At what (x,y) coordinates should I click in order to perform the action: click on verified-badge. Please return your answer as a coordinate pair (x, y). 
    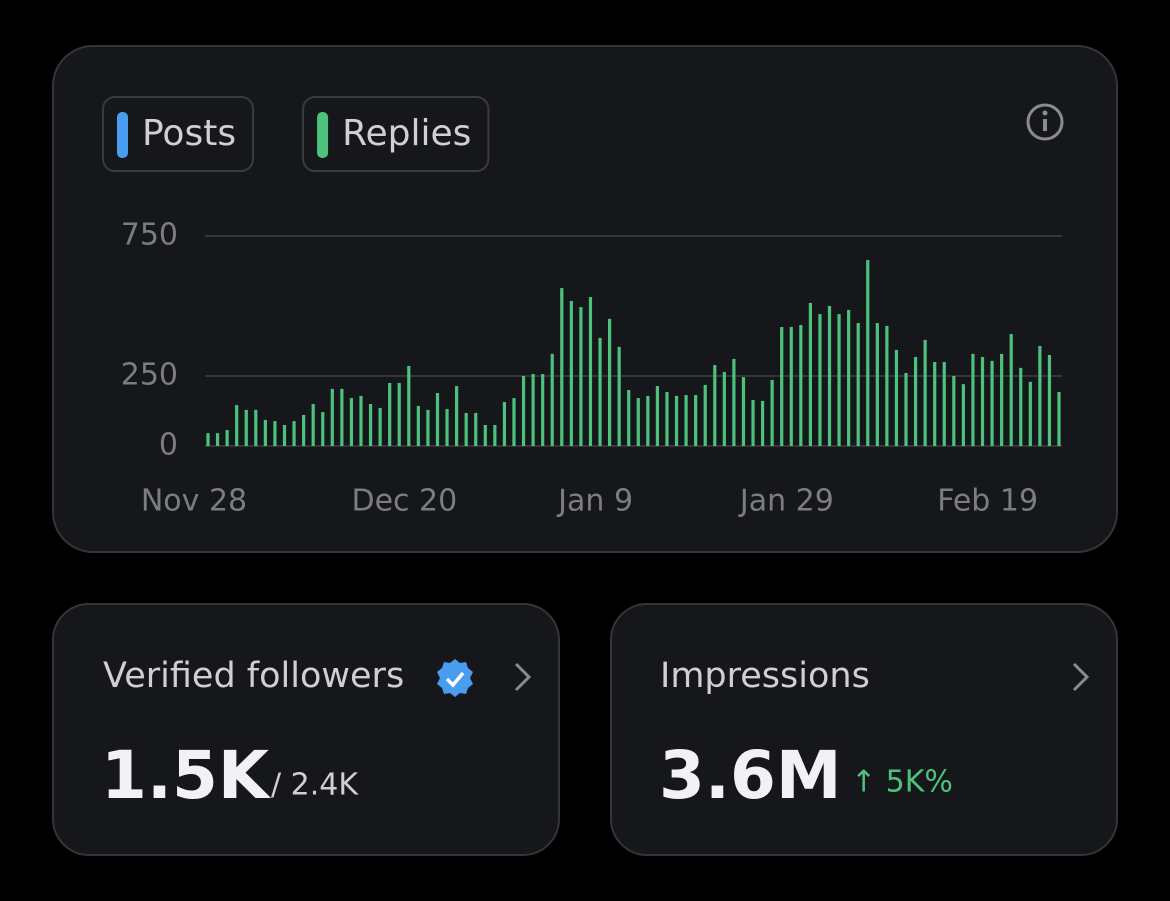
    Looking at the image, I should click on (455, 678).